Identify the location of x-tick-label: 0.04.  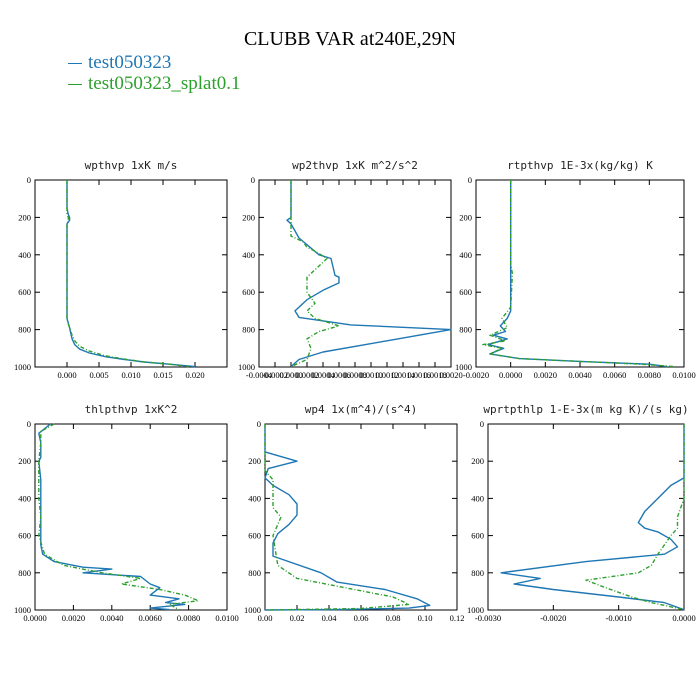
(330, 618).